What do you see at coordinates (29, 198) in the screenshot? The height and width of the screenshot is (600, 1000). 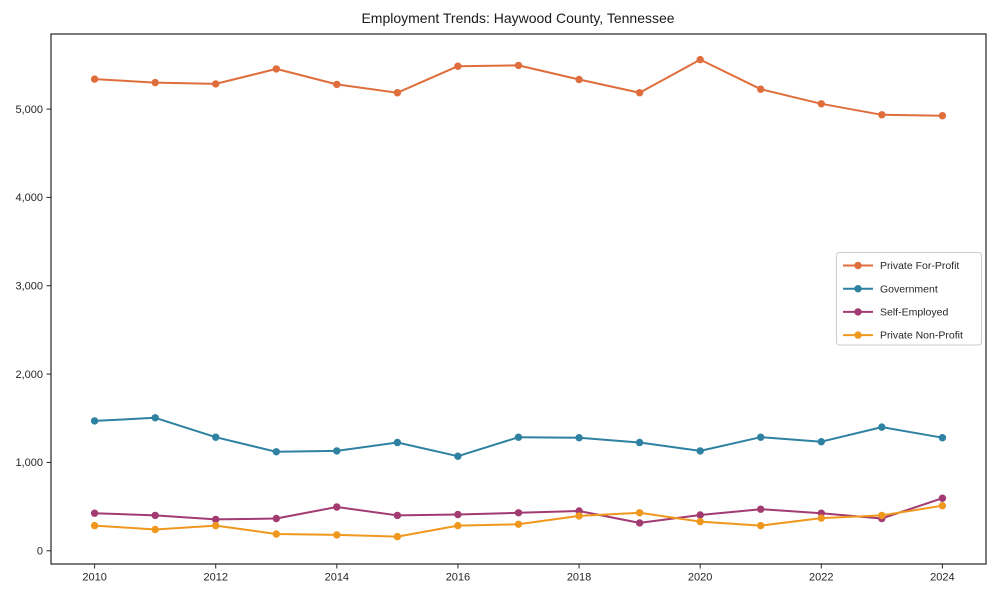 I see `y-axis-tick-label: 4,000` at bounding box center [29, 198].